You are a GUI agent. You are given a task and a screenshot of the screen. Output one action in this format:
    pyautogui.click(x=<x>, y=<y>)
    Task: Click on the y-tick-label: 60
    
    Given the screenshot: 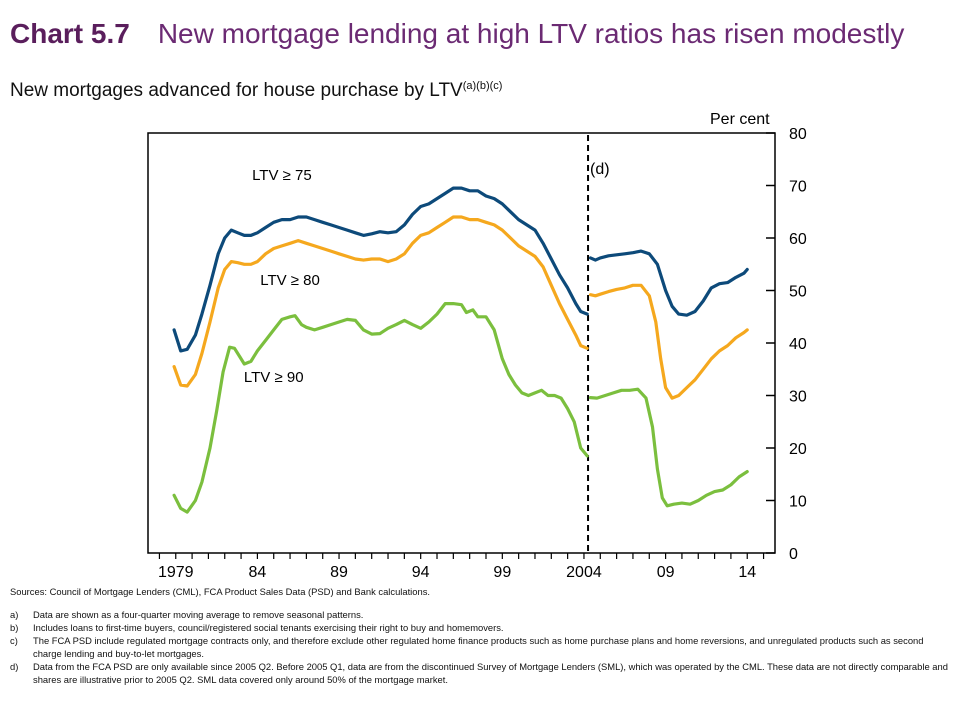 What is the action you would take?
    pyautogui.click(x=798, y=239)
    